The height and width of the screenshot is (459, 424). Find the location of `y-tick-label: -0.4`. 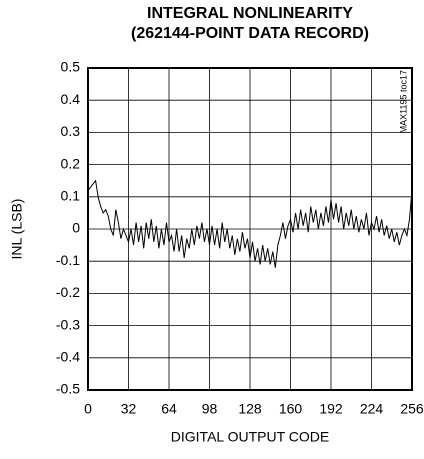

y-tick-label: -0.4 is located at coordinates (68, 357).